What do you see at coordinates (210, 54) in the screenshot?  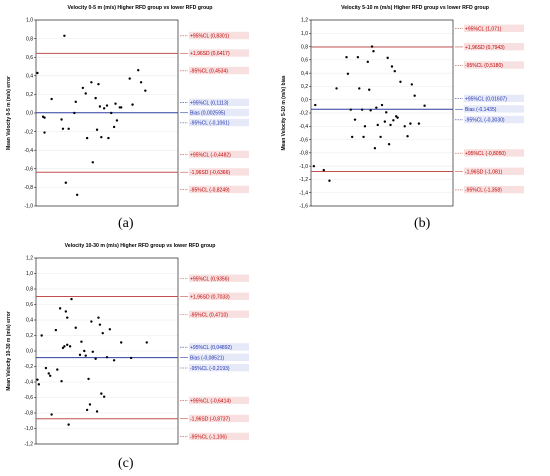 I see `ref-line-label: +1,96SD (0,6417)` at bounding box center [210, 54].